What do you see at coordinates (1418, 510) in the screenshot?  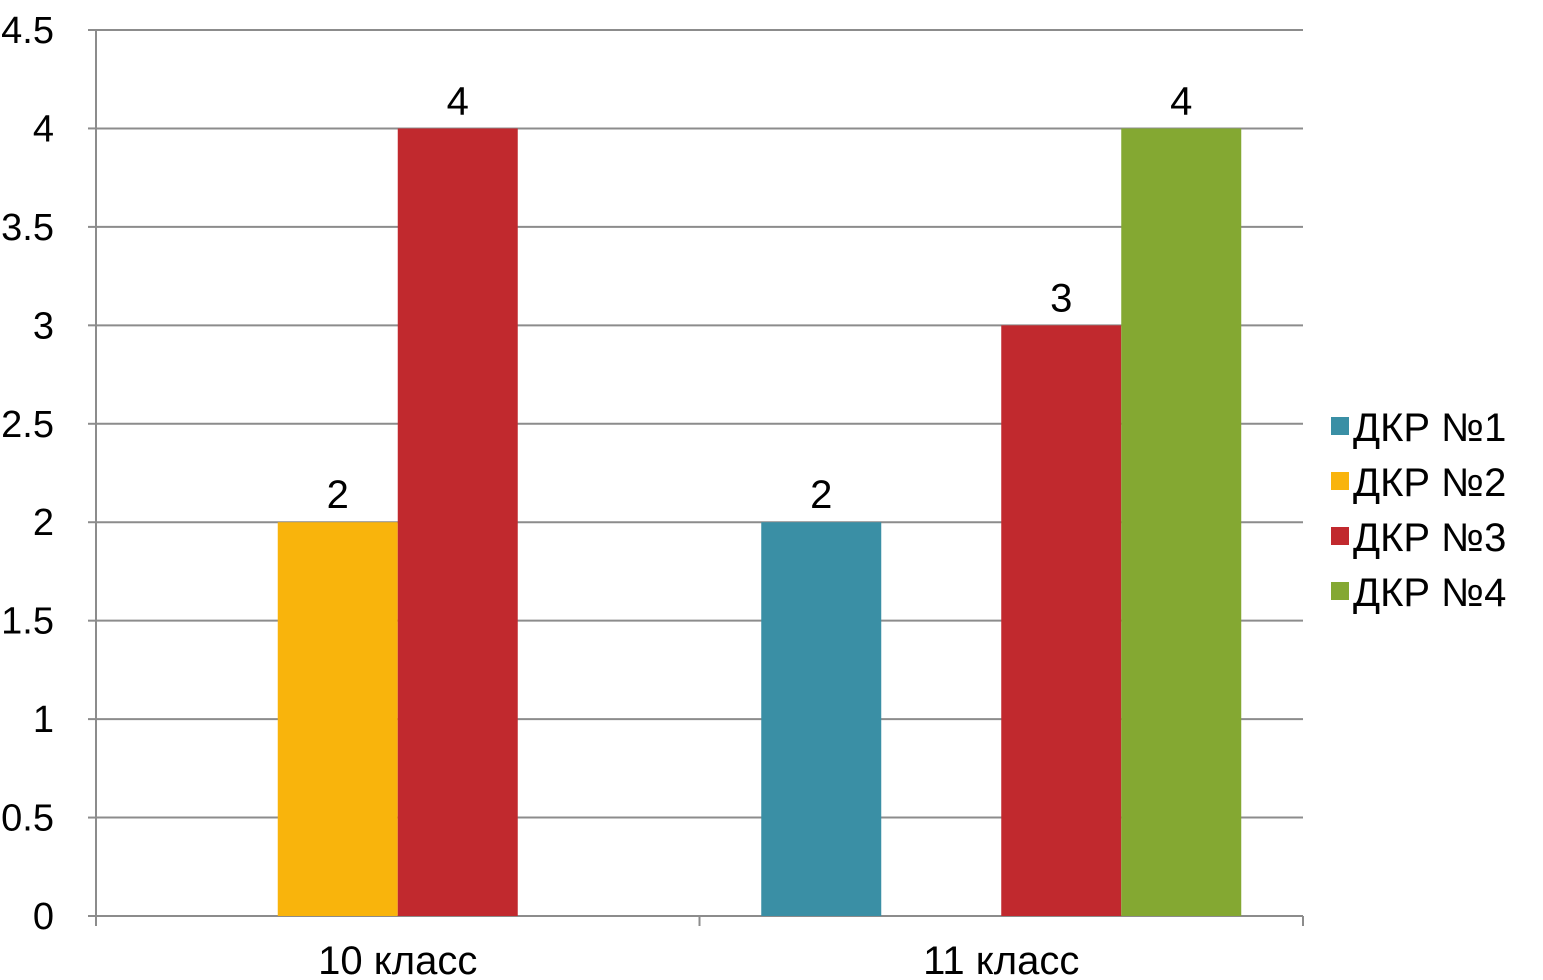 I see `legend: ДКР №1 ДКР №2 ДКР №3 ДКР №4` at bounding box center [1418, 510].